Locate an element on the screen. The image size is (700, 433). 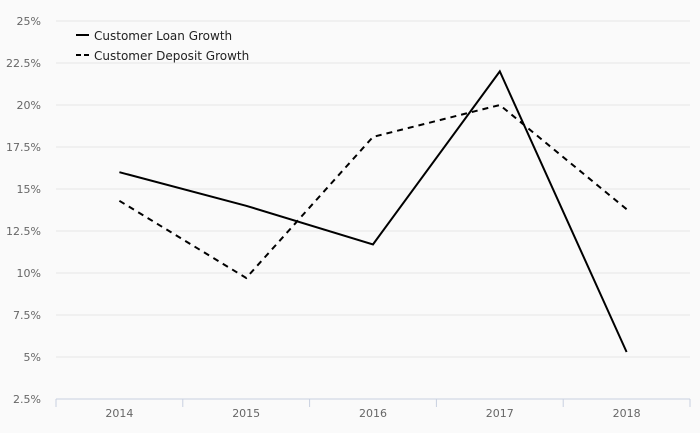
legend-item-loan: Customer Loan Growth is located at coordinates (154, 36).